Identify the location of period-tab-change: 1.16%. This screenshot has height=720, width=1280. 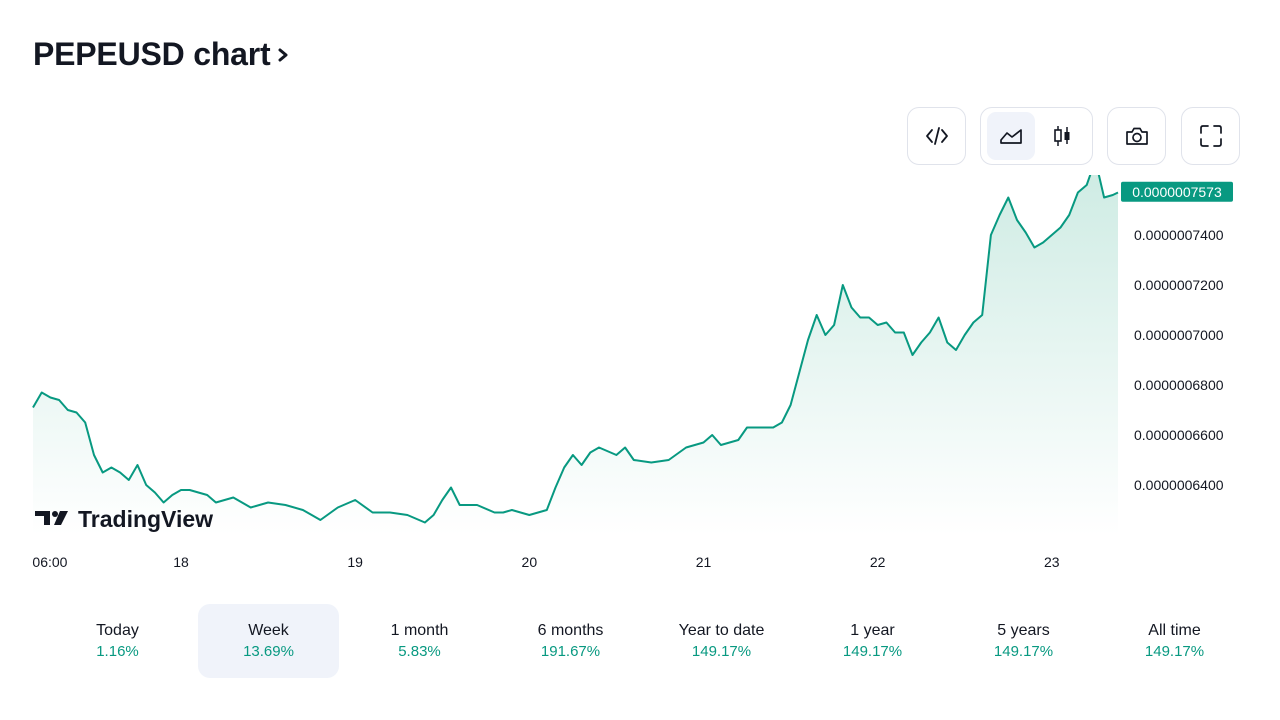
(117, 651).